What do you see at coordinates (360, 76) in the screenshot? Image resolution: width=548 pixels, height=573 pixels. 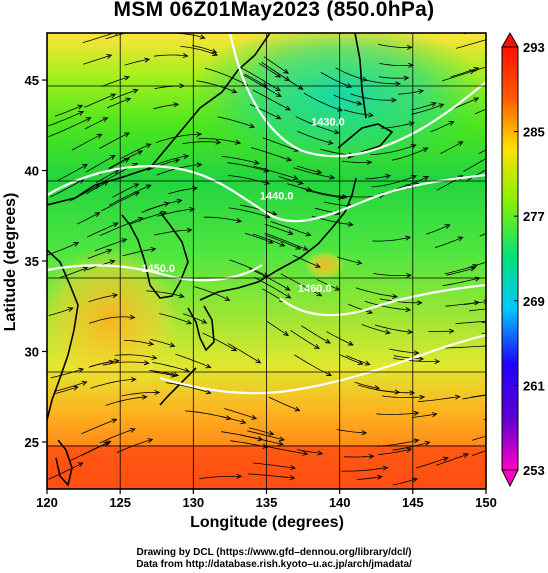 I see `coastline-sakhalin` at bounding box center [360, 76].